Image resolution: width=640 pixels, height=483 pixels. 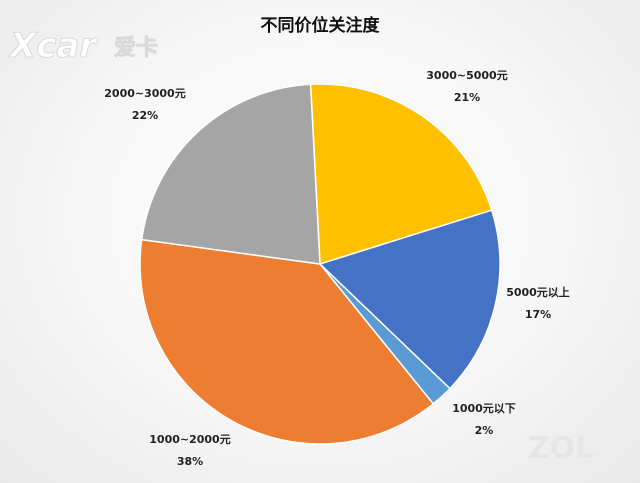 What do you see at coordinates (484, 430) in the screenshot?
I see `slice-percent: 2%` at bounding box center [484, 430].